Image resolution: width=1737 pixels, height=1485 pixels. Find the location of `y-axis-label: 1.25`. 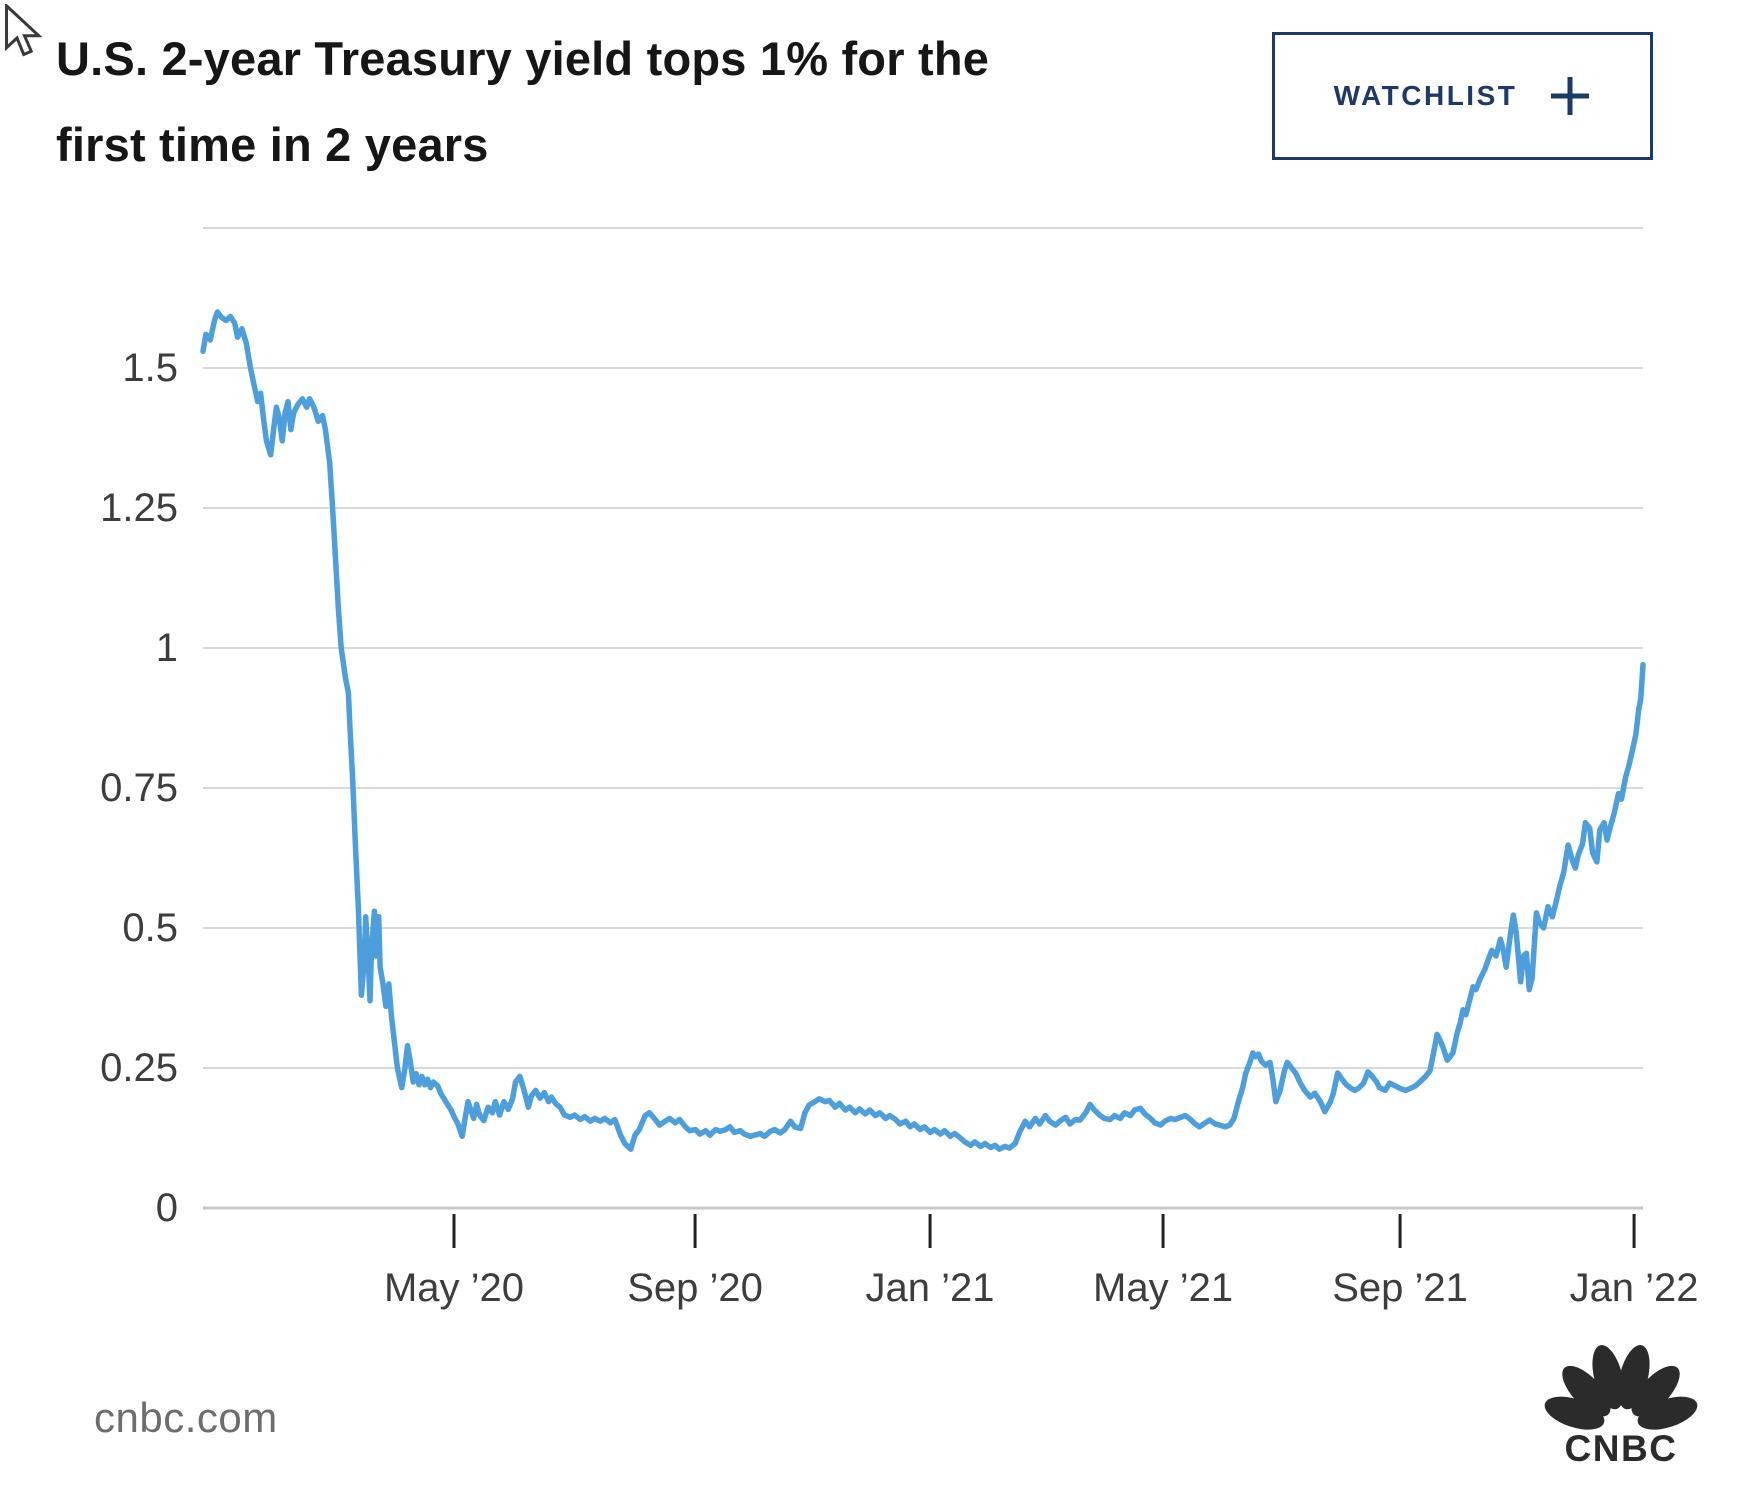

y-axis-label: 1.25 is located at coordinates (139, 508).